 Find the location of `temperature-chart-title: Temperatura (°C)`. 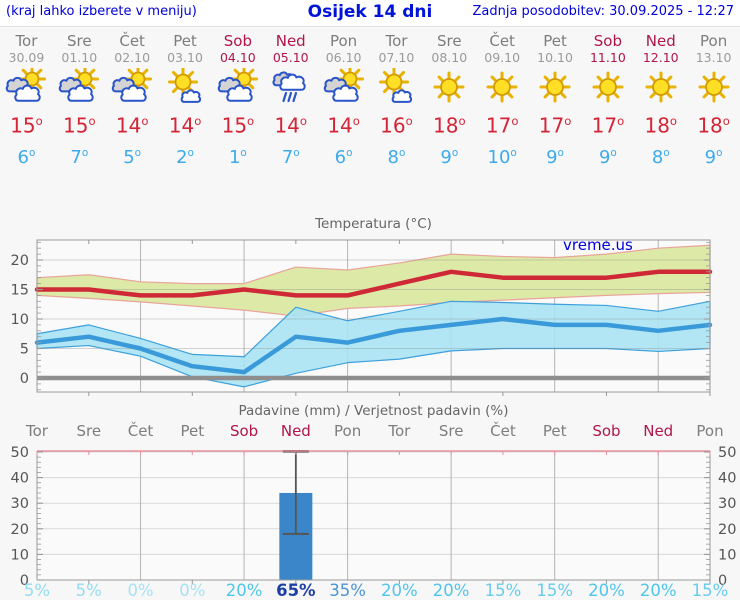

temperature-chart-title: Temperatura (°C) is located at coordinates (373, 224).